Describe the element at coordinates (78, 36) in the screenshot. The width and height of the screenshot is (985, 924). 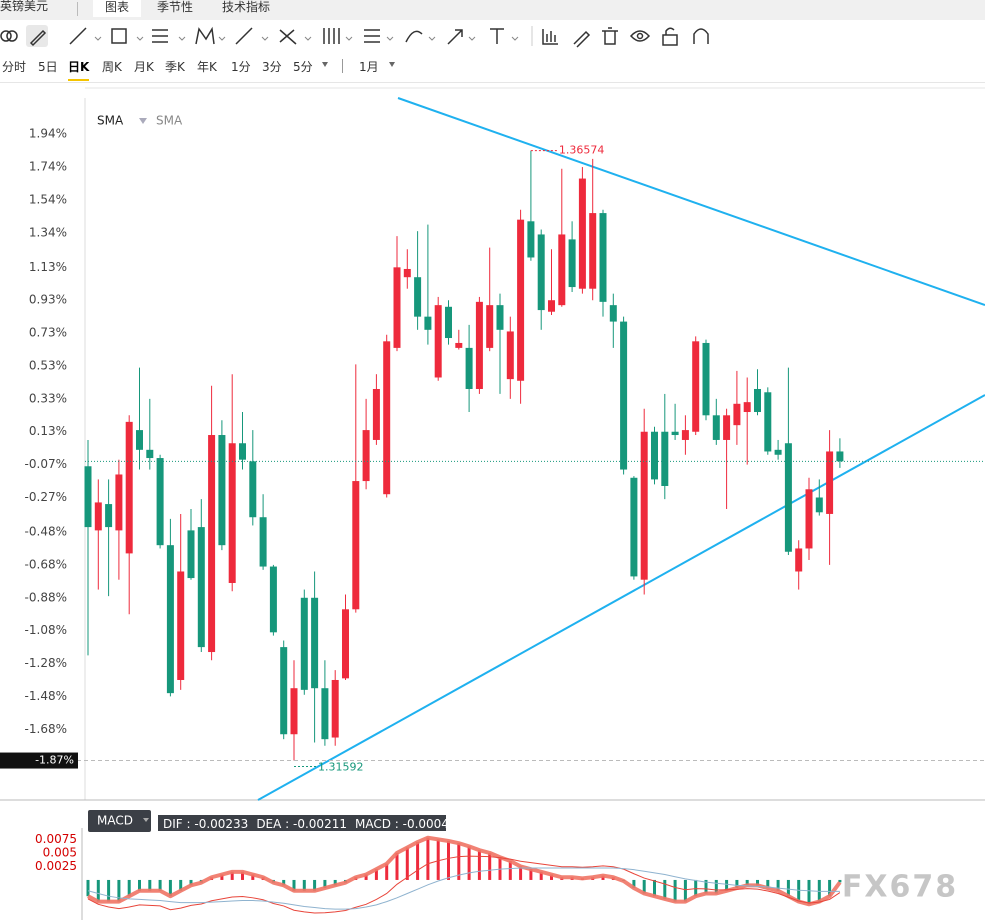
I see `tool-line` at that location.